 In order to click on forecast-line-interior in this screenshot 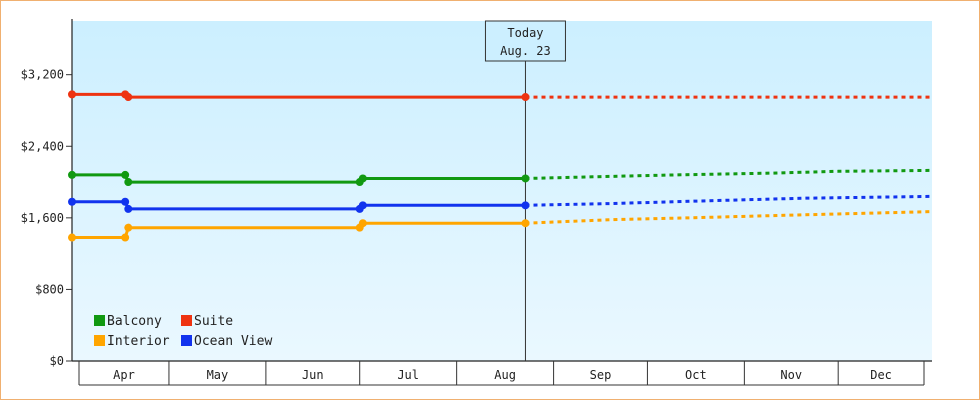, I will do `click(729, 217)`.